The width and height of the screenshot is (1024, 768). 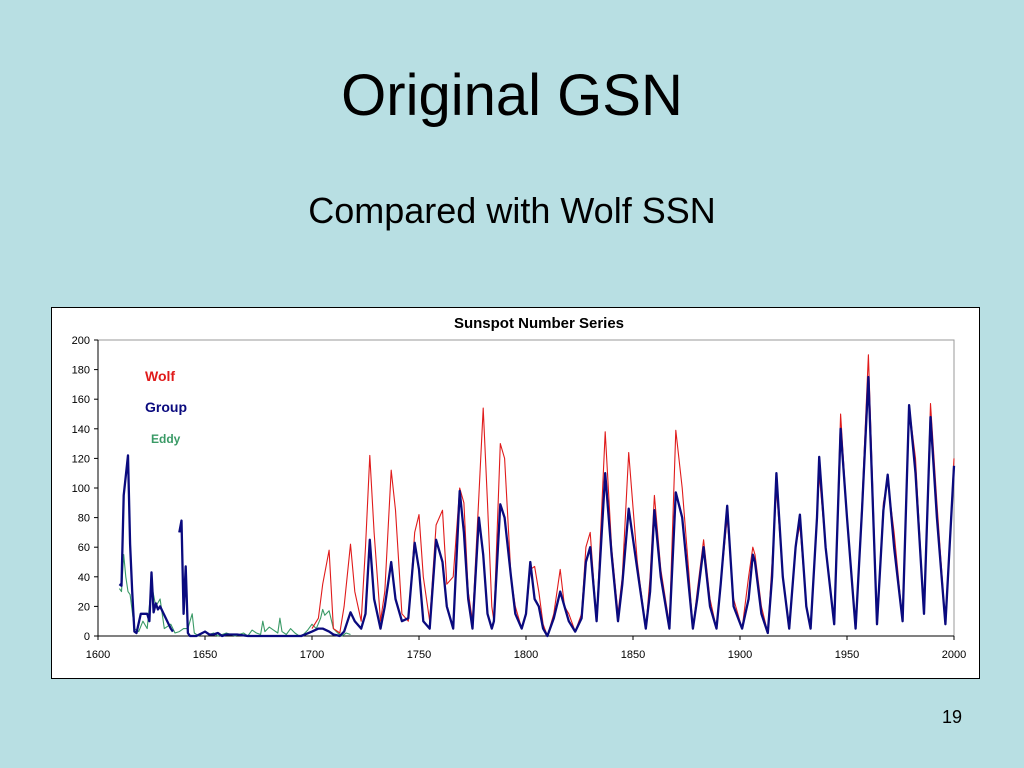 I want to click on series-line-eddy, so click(x=234, y=595).